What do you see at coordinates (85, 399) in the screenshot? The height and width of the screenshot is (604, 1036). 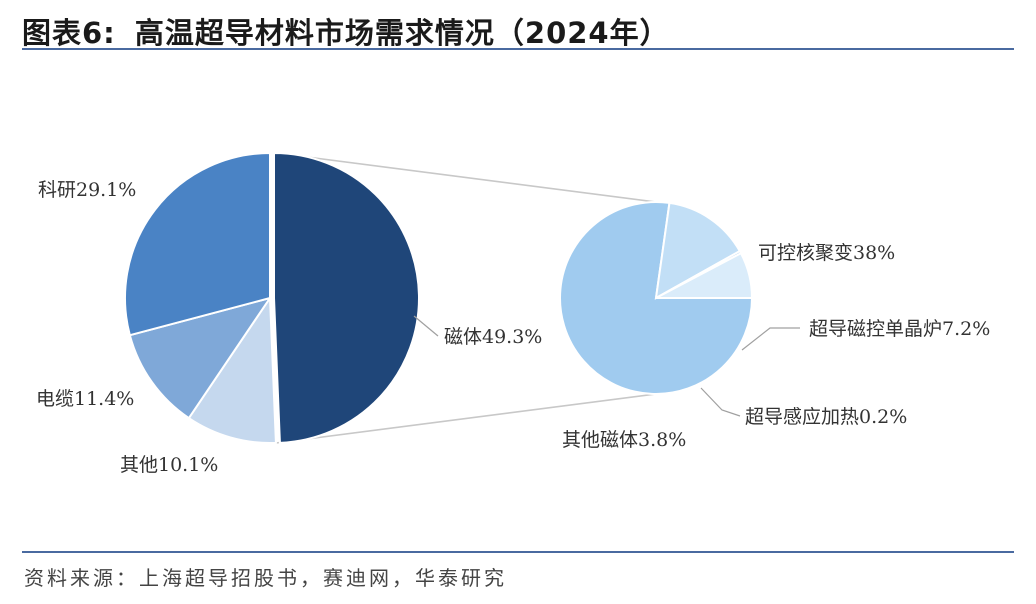 I see `main-label-2: 电缆11.4%` at bounding box center [85, 399].